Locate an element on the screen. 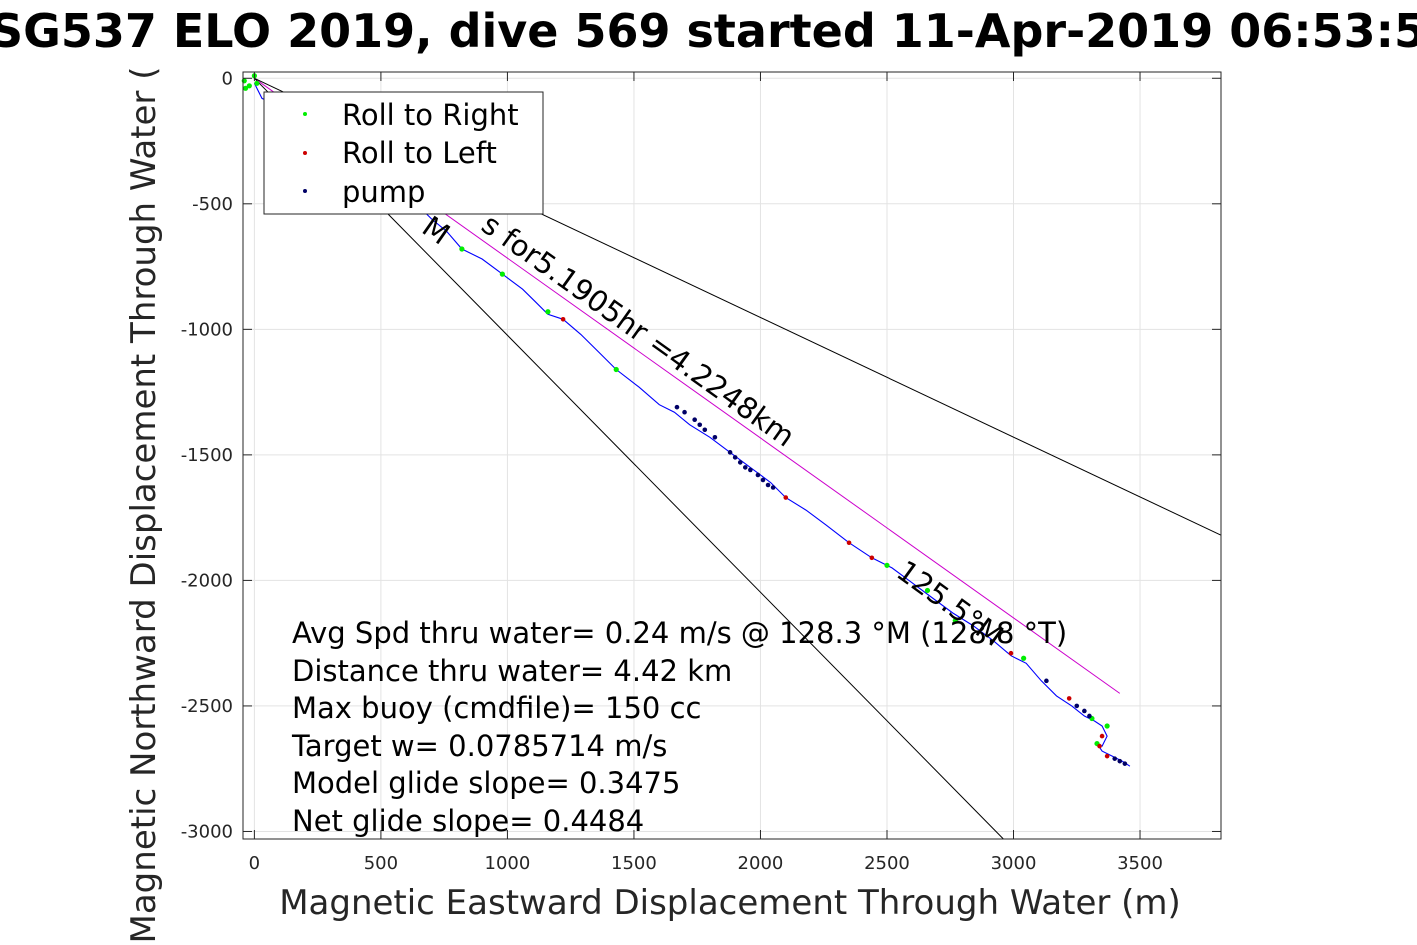 This screenshot has height=945, width=1417. y-tick-label: -2000 is located at coordinates (207, 580).